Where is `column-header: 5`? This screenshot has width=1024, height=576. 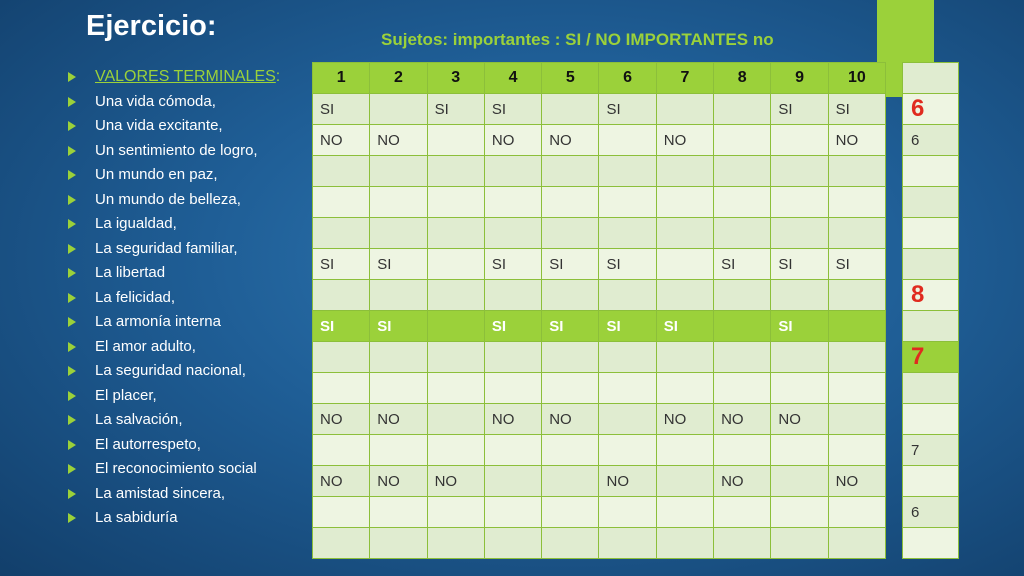 column-header: 5 is located at coordinates (570, 78).